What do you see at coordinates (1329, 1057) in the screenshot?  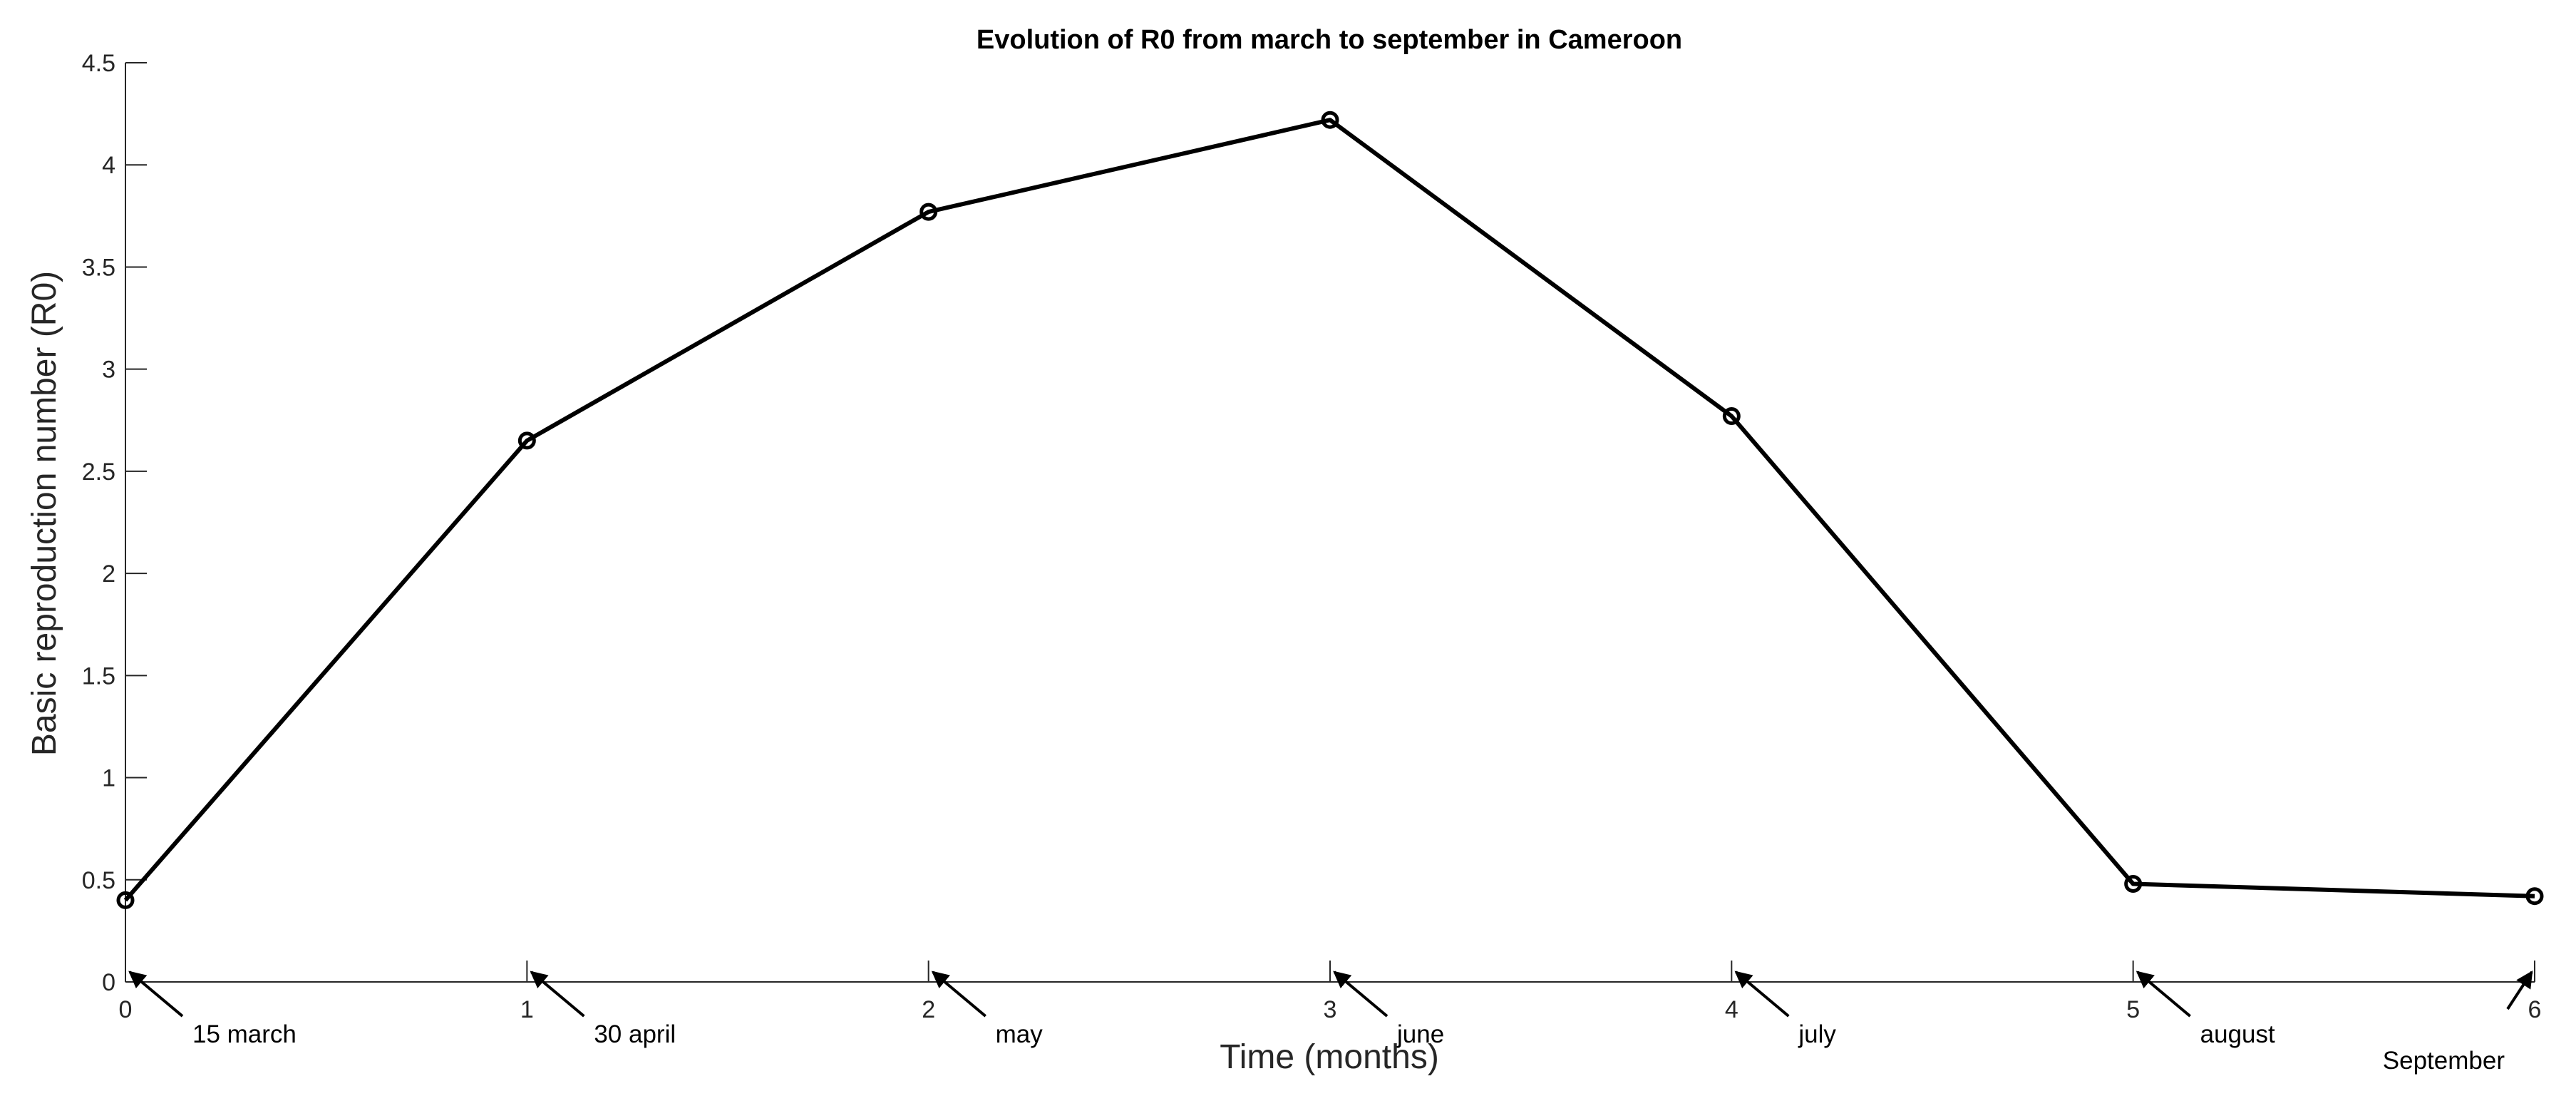 I see `x-axis-label: Time (months)` at bounding box center [1329, 1057].